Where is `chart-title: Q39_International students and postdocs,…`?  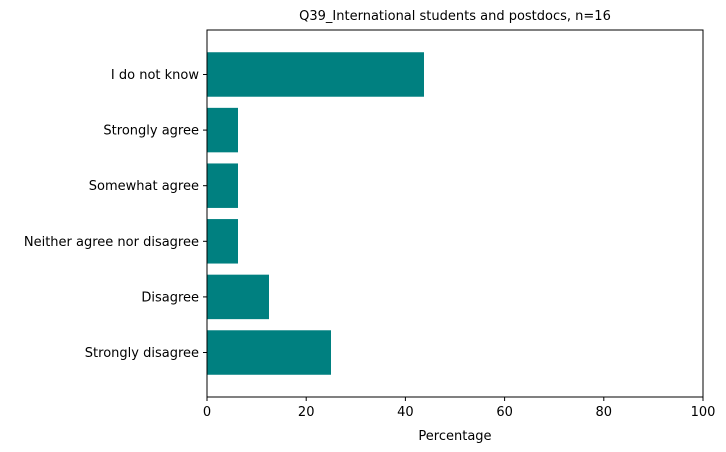
chart-title: Q39_International students and postdocs,… is located at coordinates (455, 16).